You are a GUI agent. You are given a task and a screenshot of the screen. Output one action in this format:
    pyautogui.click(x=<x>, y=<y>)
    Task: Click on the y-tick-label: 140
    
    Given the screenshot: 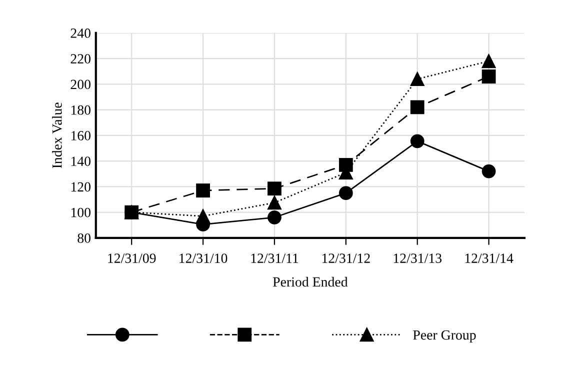 What is the action you would take?
    pyautogui.click(x=80, y=161)
    